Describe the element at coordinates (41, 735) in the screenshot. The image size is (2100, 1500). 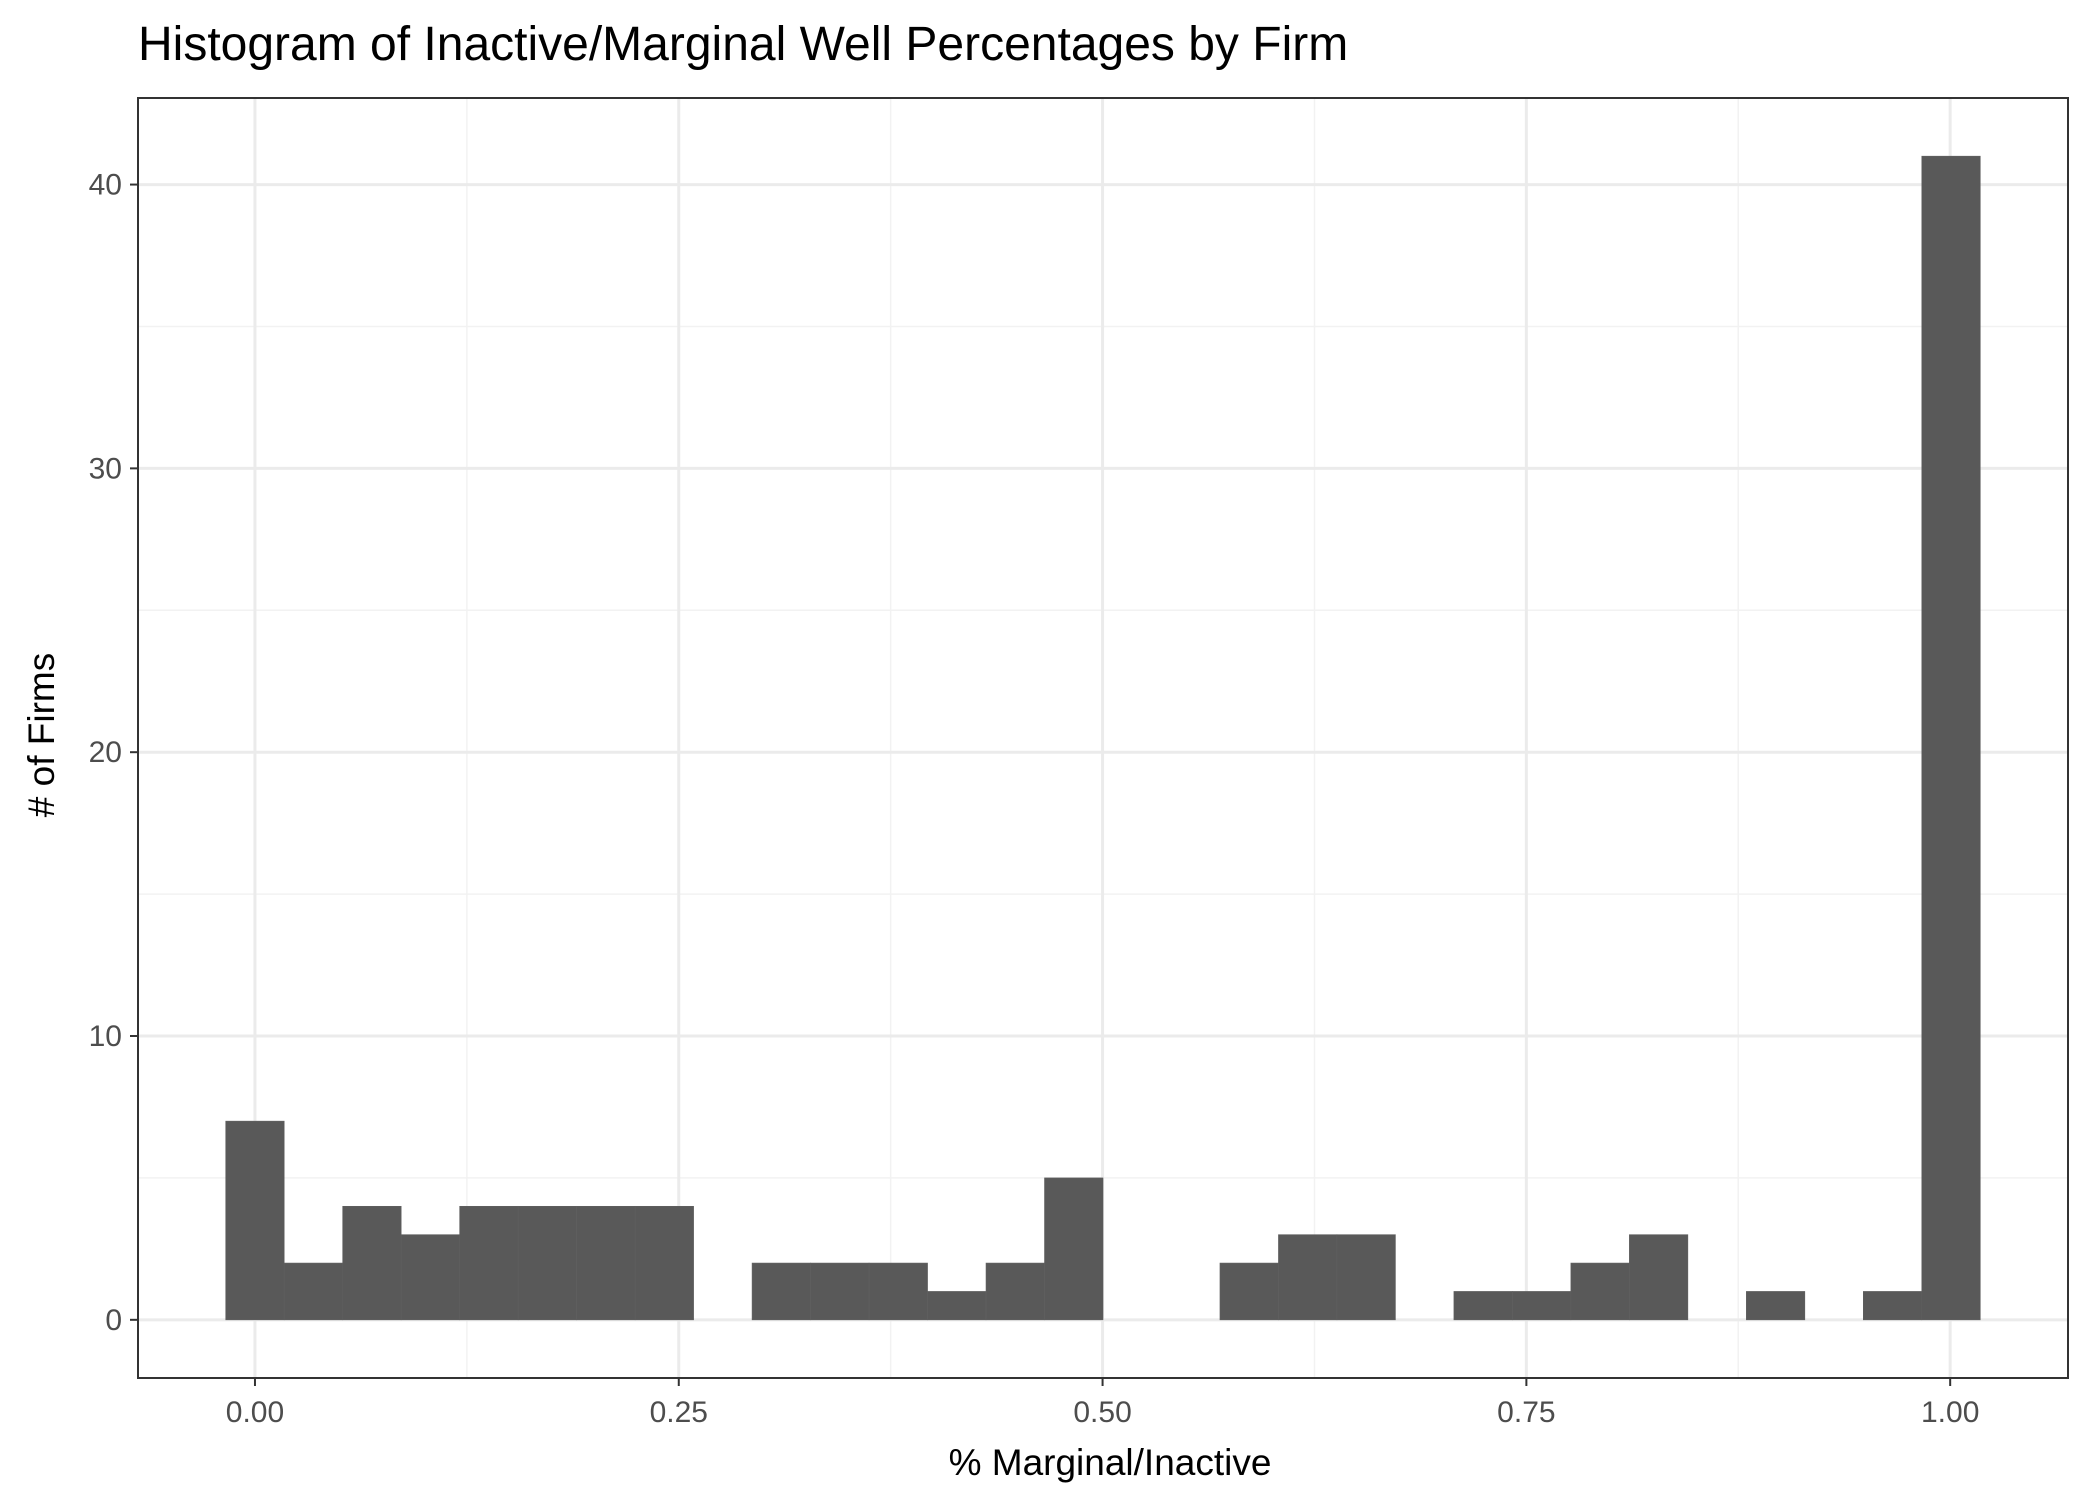
I see `y-axis-title: # of Firms` at that location.